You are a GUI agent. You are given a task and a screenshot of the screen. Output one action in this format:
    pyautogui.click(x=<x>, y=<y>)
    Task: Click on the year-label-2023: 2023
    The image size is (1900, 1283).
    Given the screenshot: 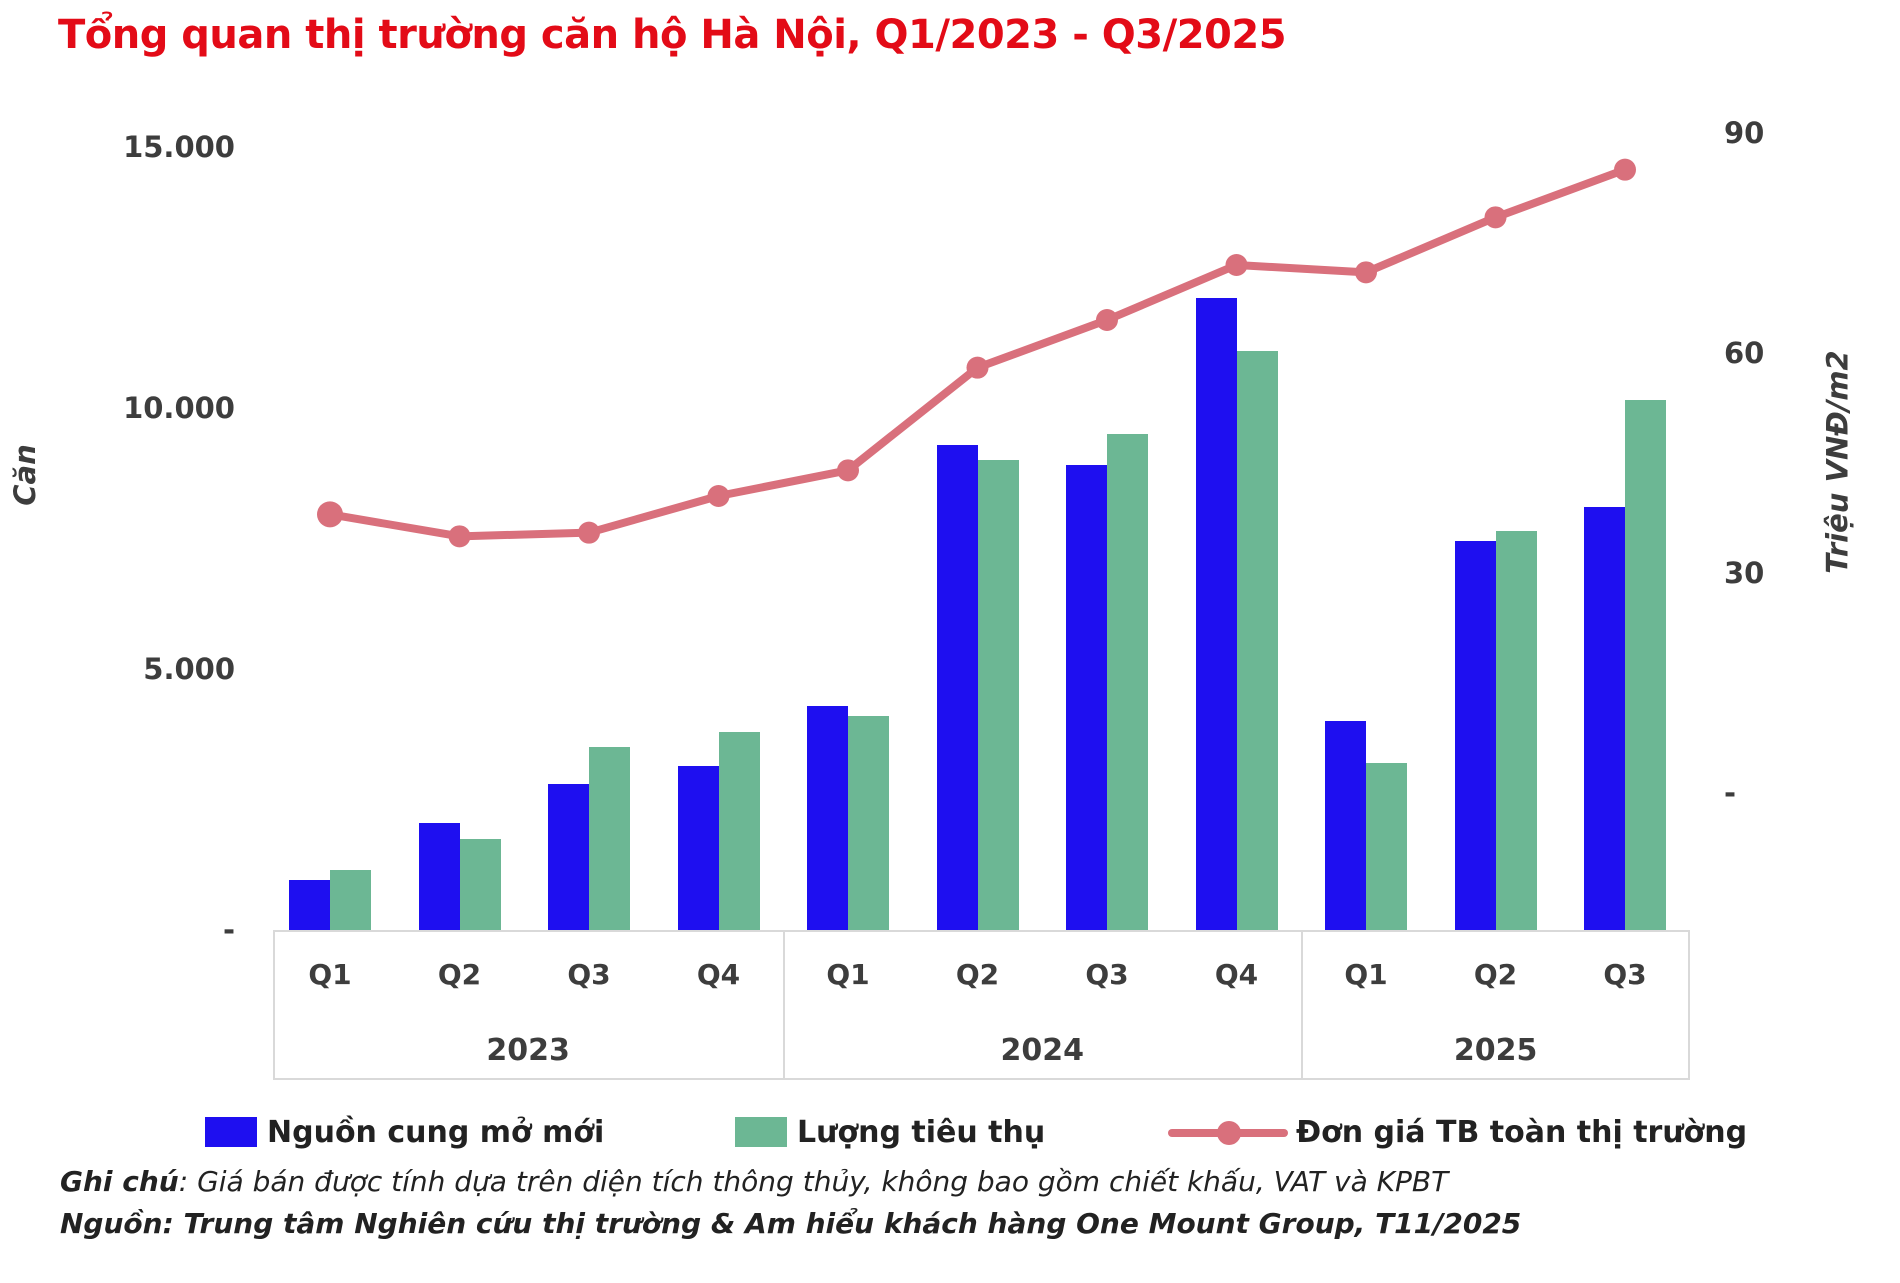 What is the action you would take?
    pyautogui.click(x=528, y=1050)
    